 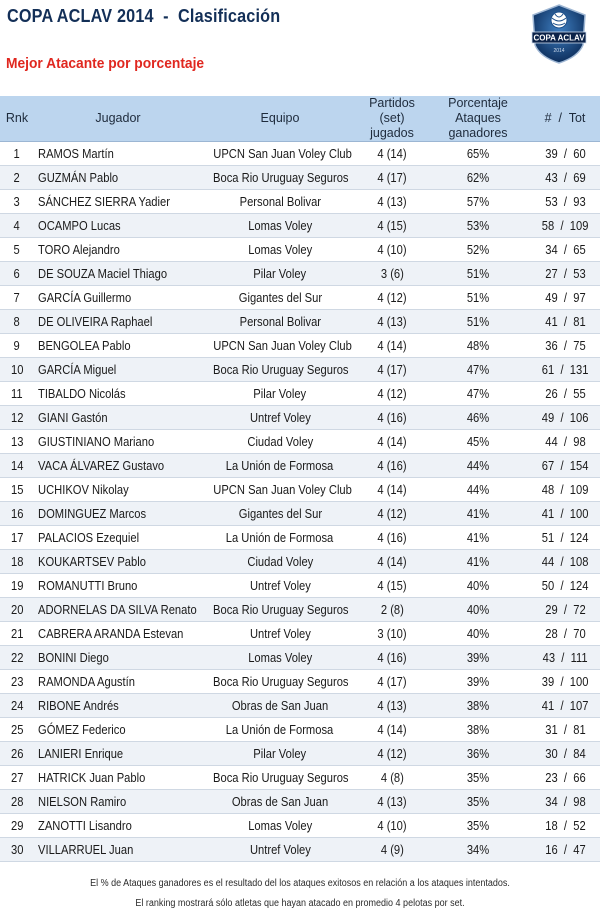 I want to click on cell-played-text: 4 (15), so click(x=392, y=585).